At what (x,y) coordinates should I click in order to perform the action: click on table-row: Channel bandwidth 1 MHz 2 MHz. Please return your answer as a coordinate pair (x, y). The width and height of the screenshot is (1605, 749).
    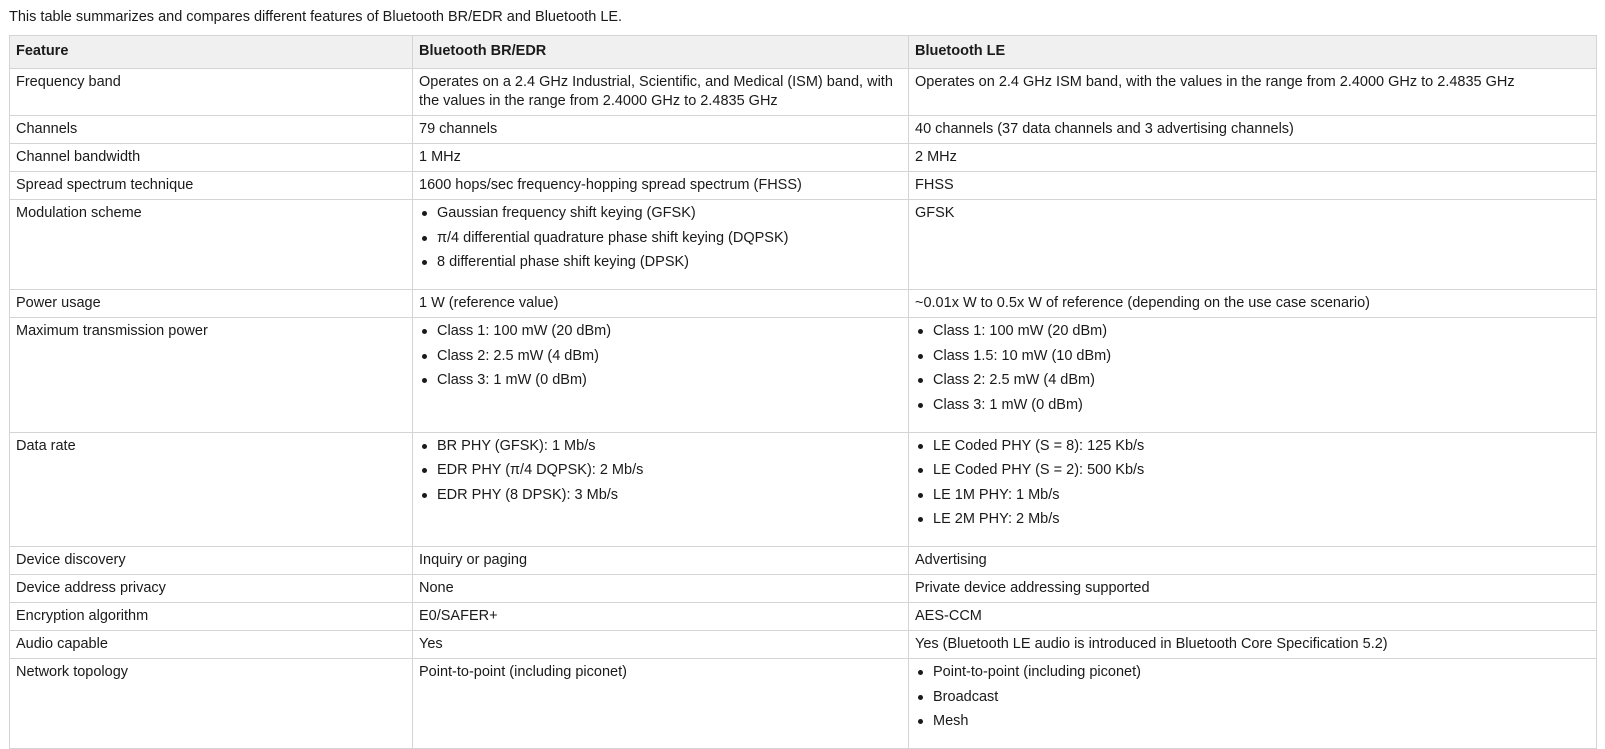
    Looking at the image, I should click on (803, 157).